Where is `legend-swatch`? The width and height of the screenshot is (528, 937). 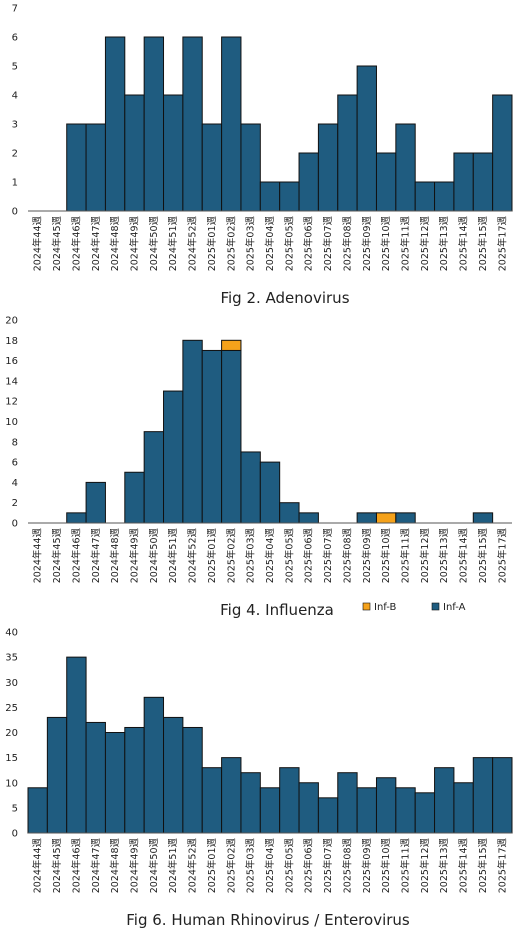 legend-swatch is located at coordinates (366, 606).